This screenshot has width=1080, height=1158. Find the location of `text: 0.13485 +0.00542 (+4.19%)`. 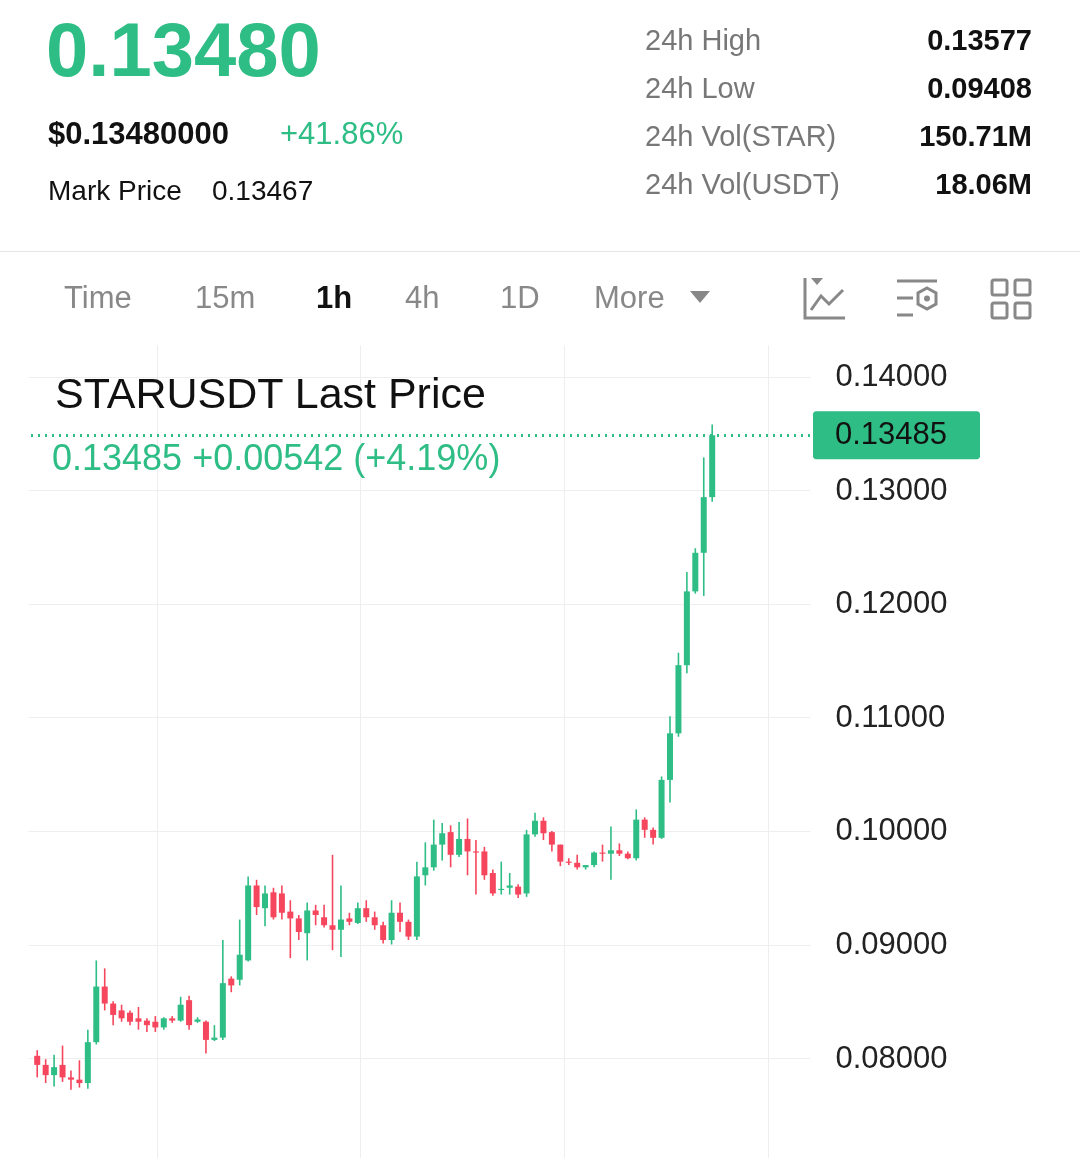

text: 0.13485 +0.00542 (+4.19%) is located at coordinates (276, 457).